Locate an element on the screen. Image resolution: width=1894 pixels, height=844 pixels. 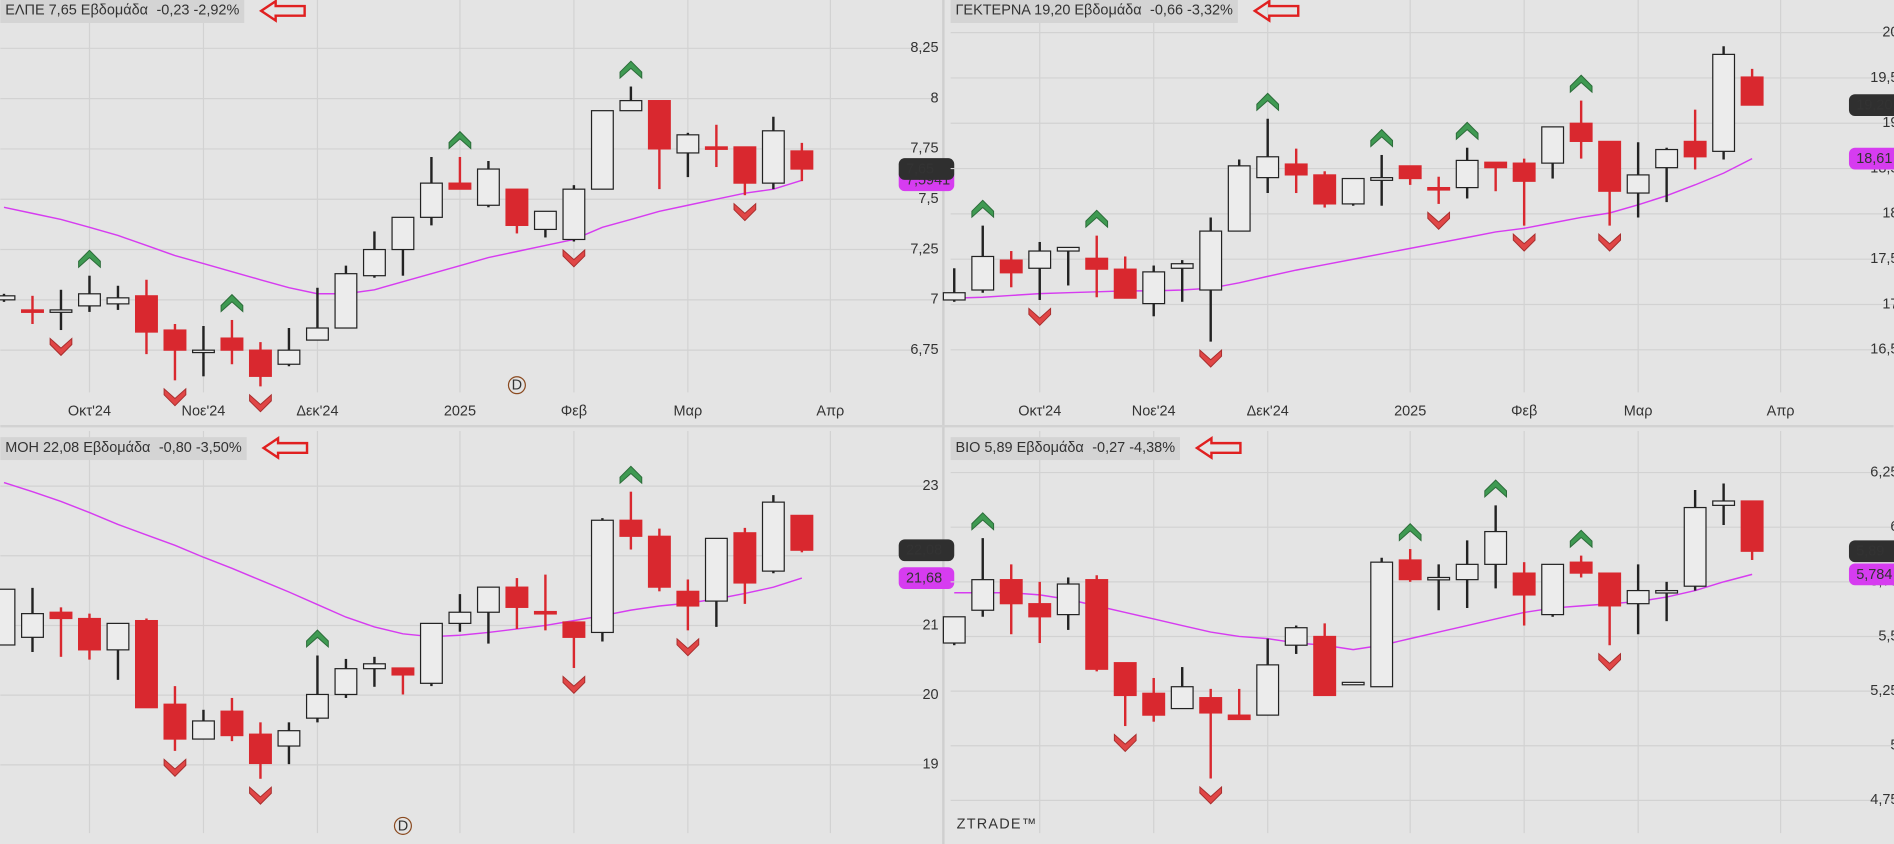
price_tag: 22,08 is located at coordinates (924, 551).